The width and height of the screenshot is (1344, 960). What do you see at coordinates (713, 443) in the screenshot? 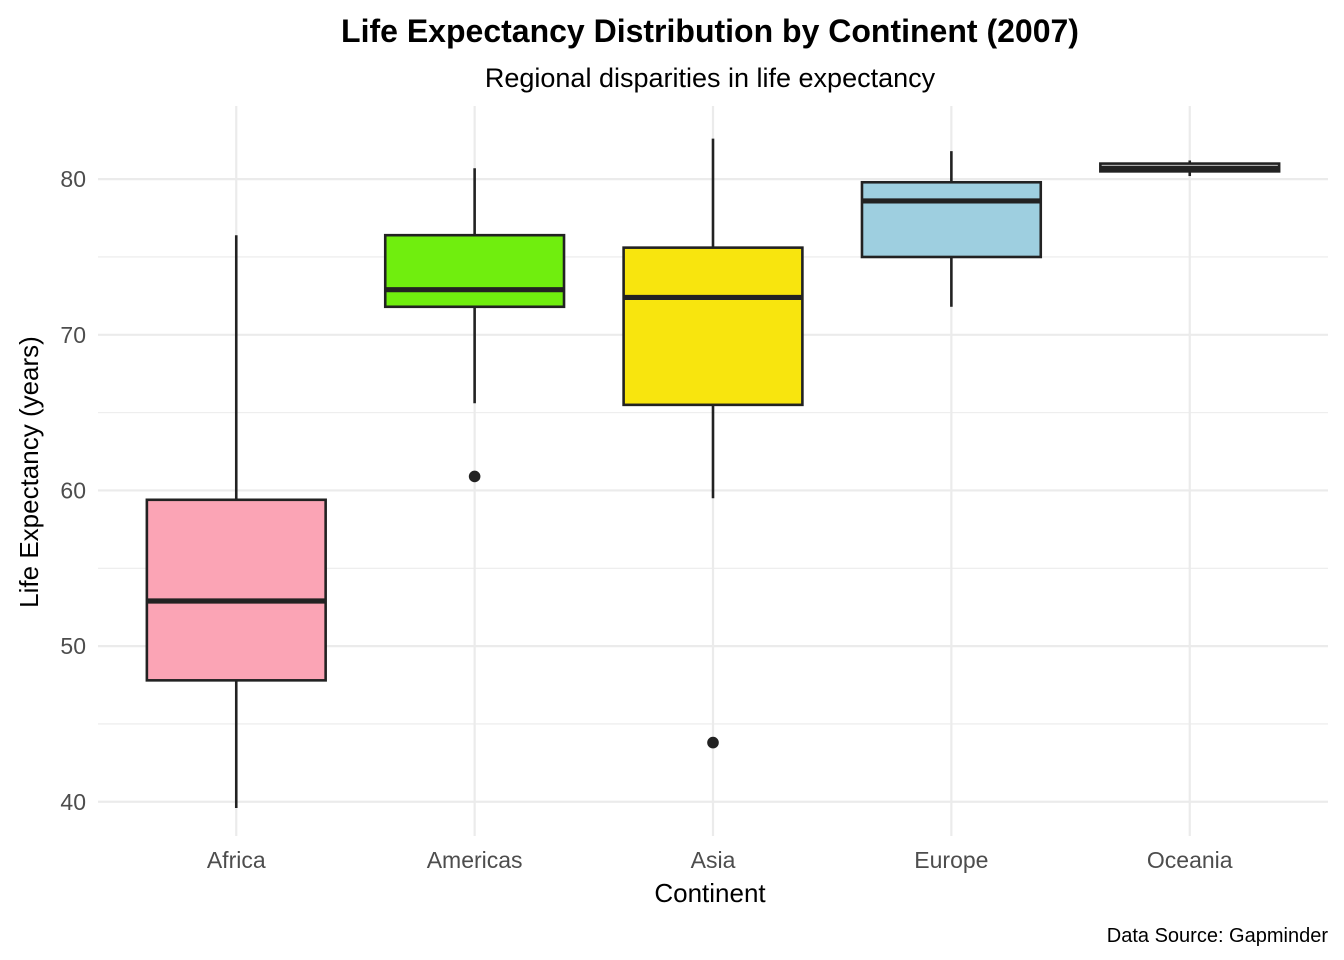
I see `box-asia` at bounding box center [713, 443].